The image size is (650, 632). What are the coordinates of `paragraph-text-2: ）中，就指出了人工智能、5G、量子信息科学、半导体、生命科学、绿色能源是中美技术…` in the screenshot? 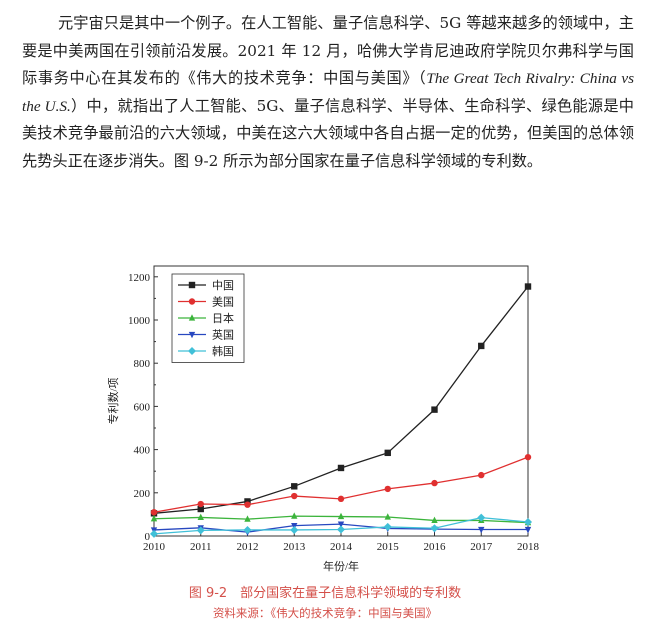 It's located at (328, 133).